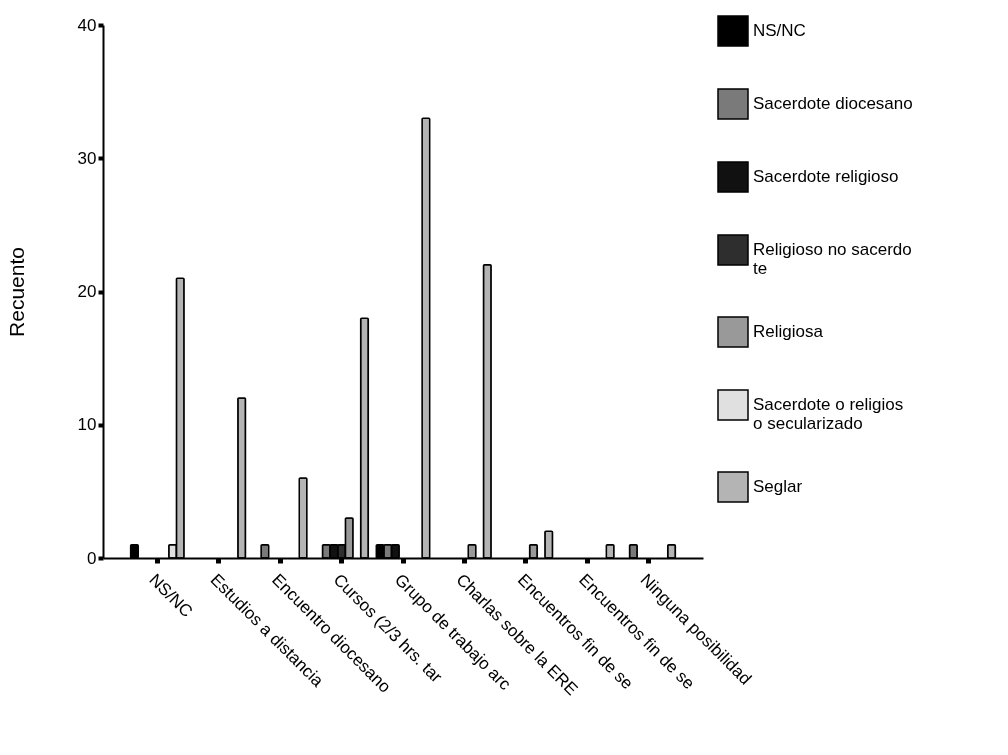 The image size is (1008, 755). What do you see at coordinates (87, 291) in the screenshot?
I see `y-tick-label: 20` at bounding box center [87, 291].